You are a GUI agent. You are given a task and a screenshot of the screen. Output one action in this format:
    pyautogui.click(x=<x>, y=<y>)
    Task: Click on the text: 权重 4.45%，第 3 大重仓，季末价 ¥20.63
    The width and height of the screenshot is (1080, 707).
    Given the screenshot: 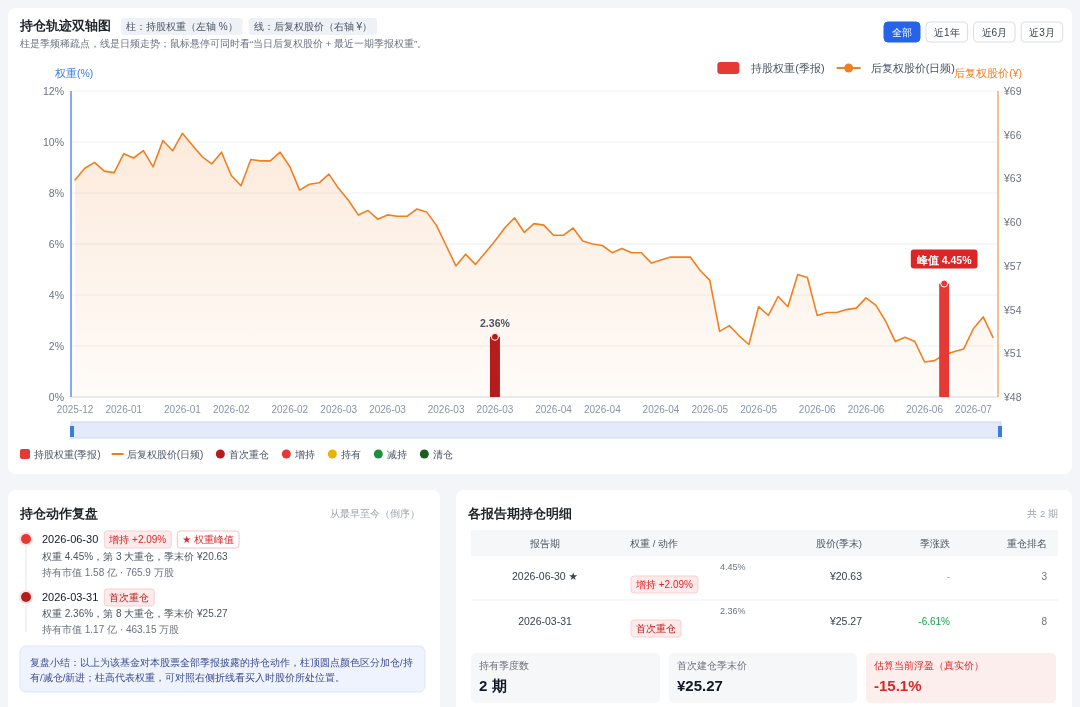 What is the action you would take?
    pyautogui.click(x=135, y=556)
    